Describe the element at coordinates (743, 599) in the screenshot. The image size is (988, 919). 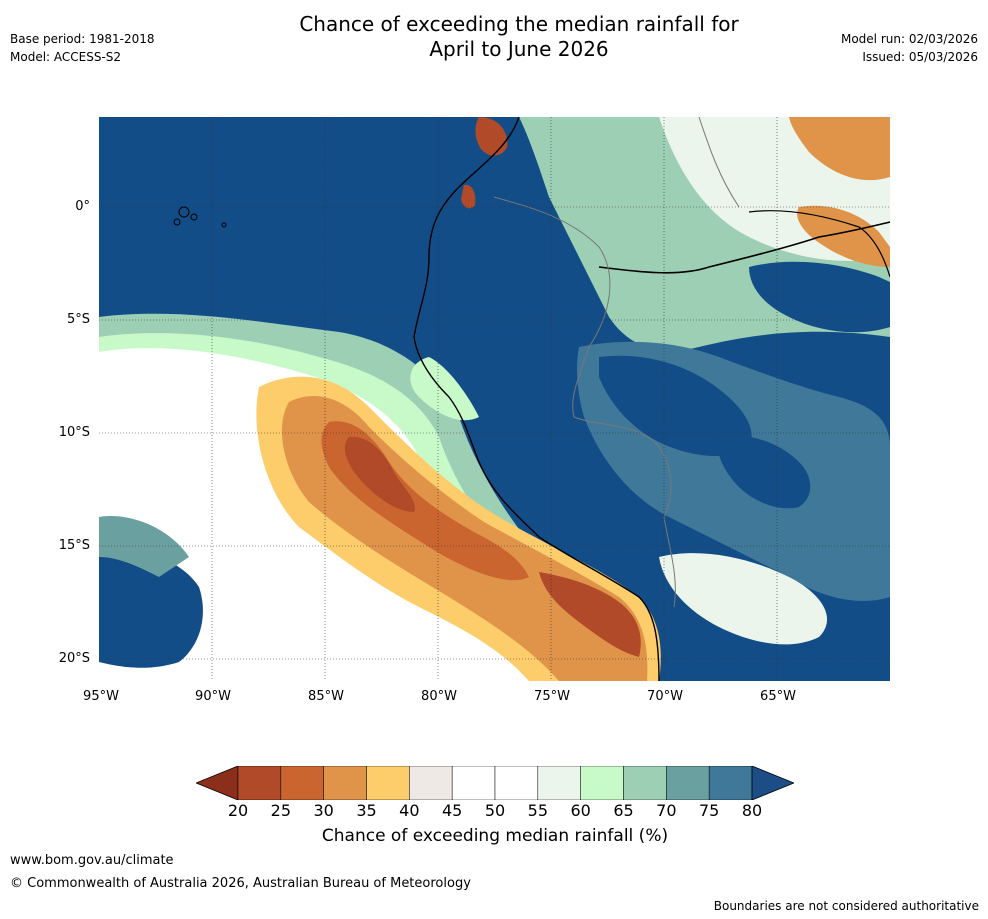
I see `region-55-south` at that location.